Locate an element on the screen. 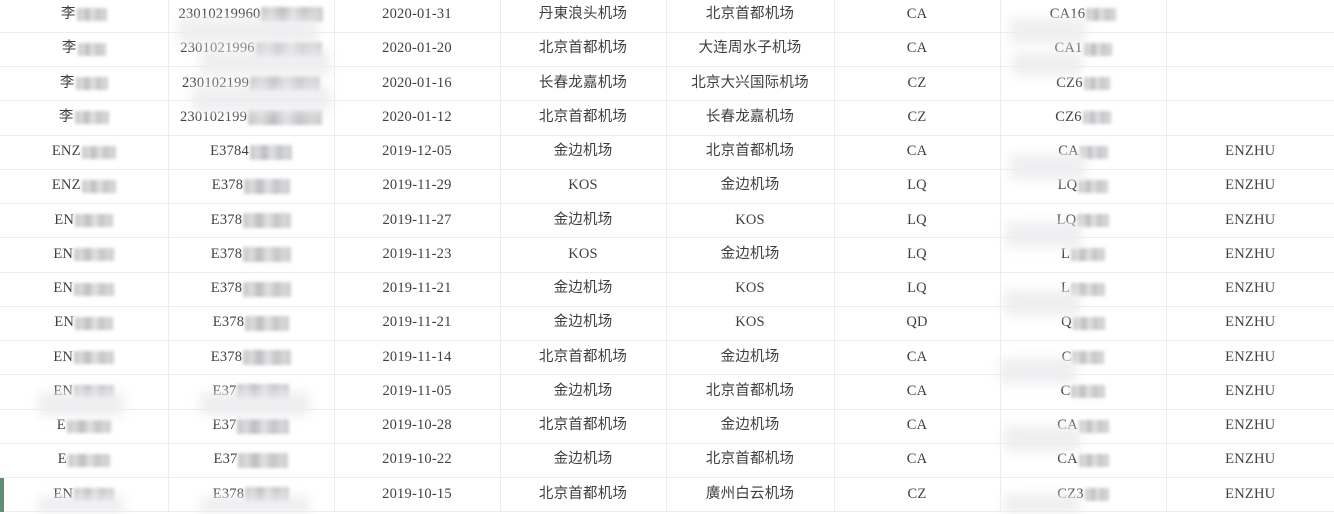  table-cell-date: 2020-01-31 is located at coordinates (417, 16).